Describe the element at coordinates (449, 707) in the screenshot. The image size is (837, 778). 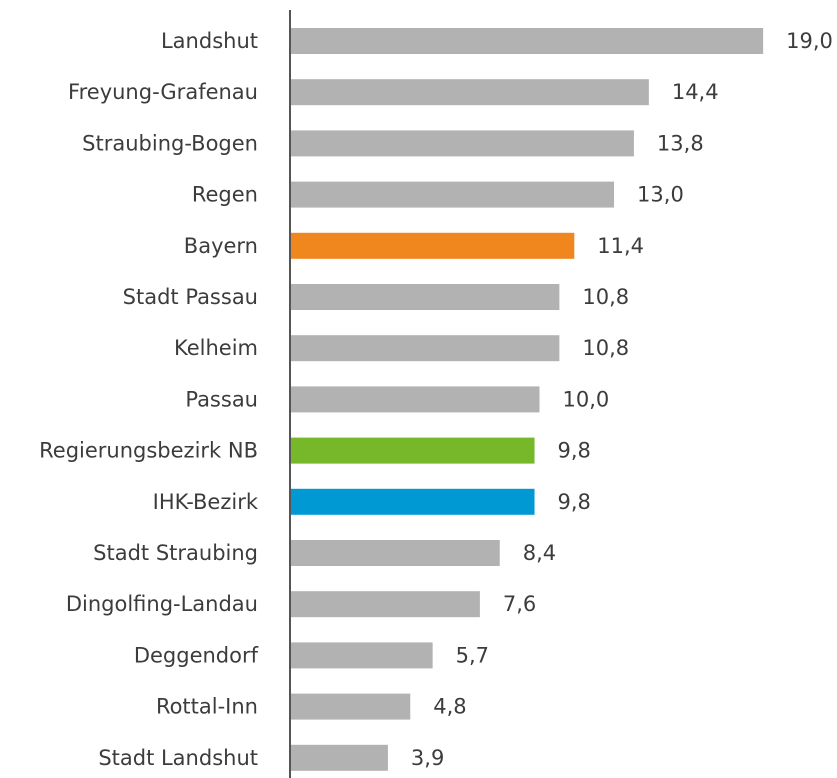
I see `value-label: 4,8` at that location.